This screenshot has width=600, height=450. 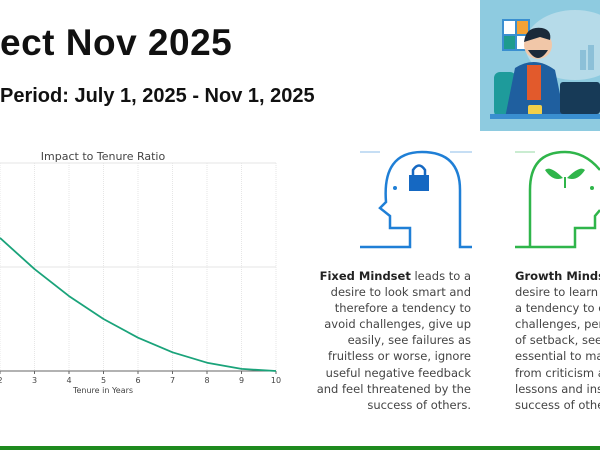 I want to click on footer-accent-bar, so click(x=300, y=448).